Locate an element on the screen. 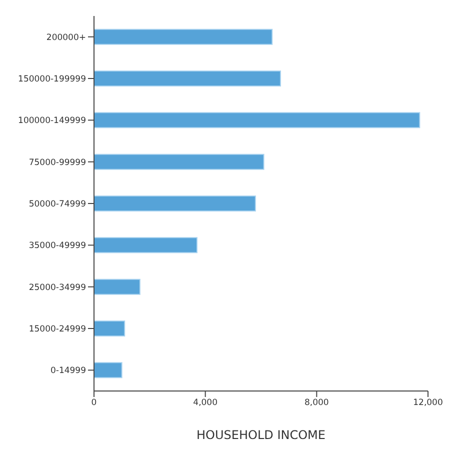 The width and height of the screenshot is (455, 458). x-axis-title: HOUSEHOLD INCOME is located at coordinates (261, 435).